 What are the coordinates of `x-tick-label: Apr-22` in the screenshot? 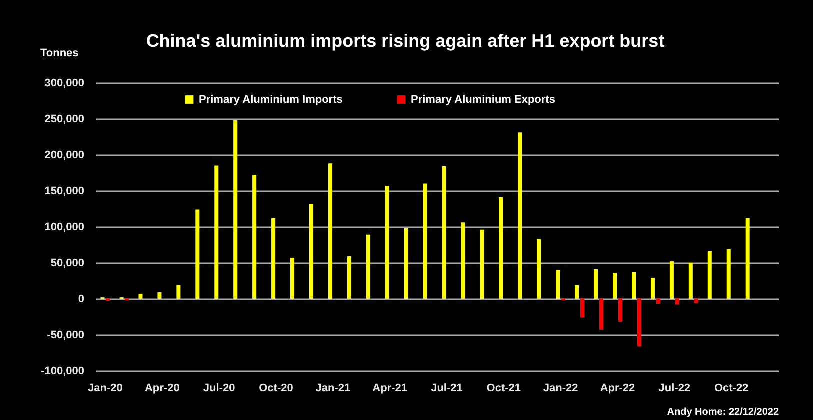 It's located at (618, 388).